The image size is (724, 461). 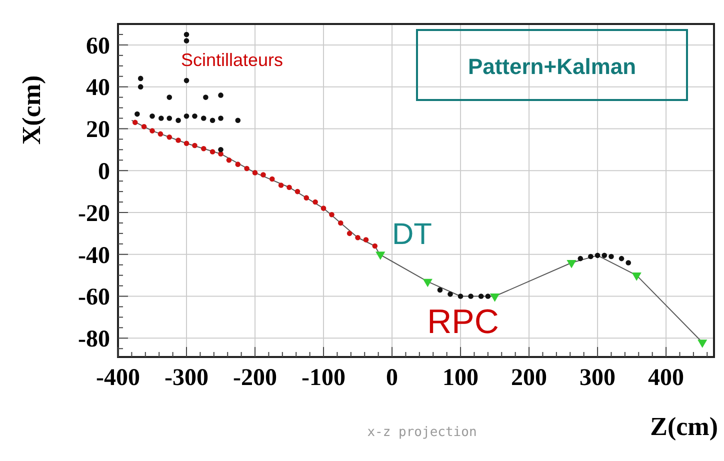 I want to click on x-tick-label: 200, so click(x=529, y=378).